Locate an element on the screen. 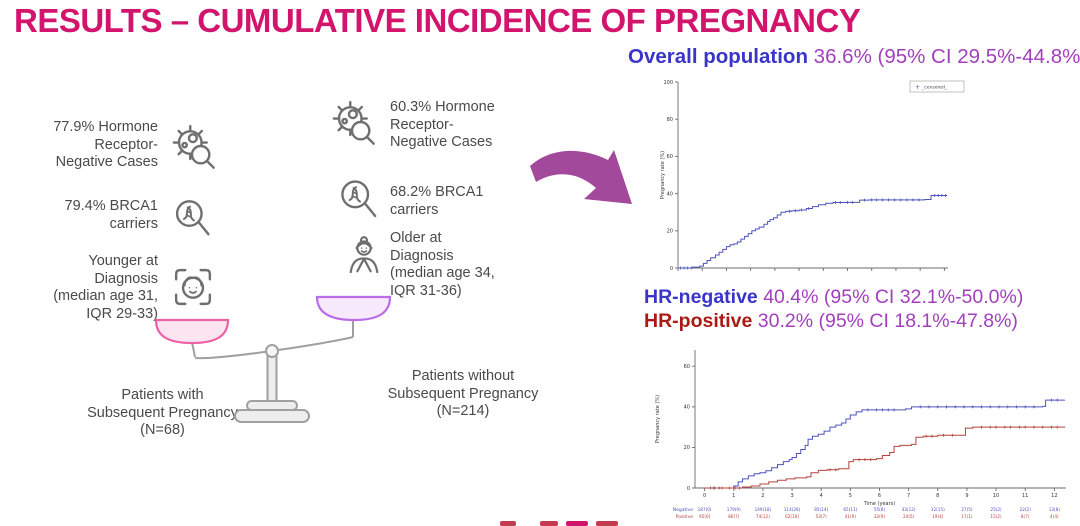  scale-right-pan is located at coordinates (353, 308).